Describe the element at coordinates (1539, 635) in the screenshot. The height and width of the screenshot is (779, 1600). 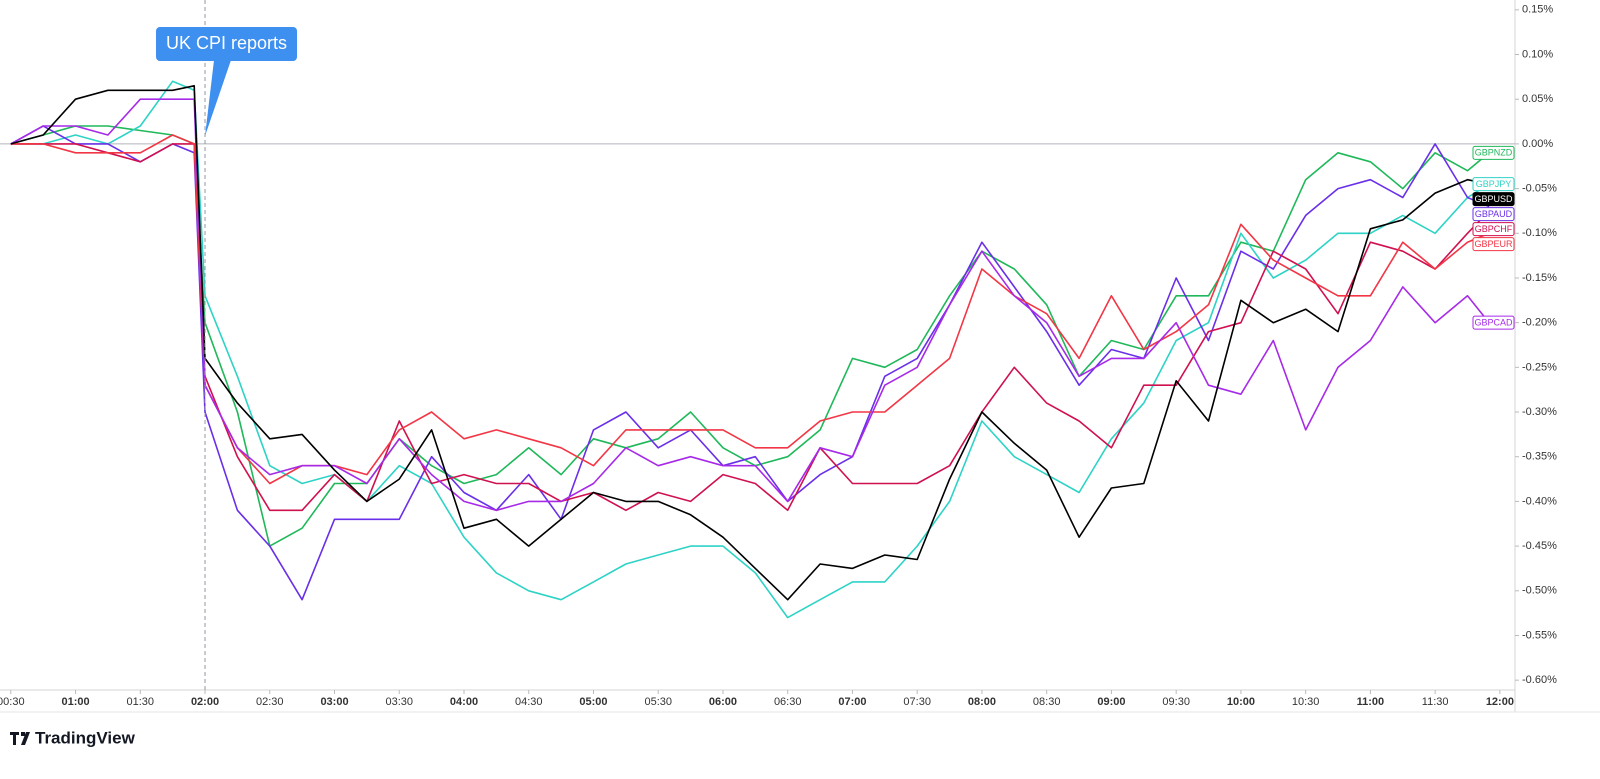
I see `y-tick-label: -0.55%` at that location.